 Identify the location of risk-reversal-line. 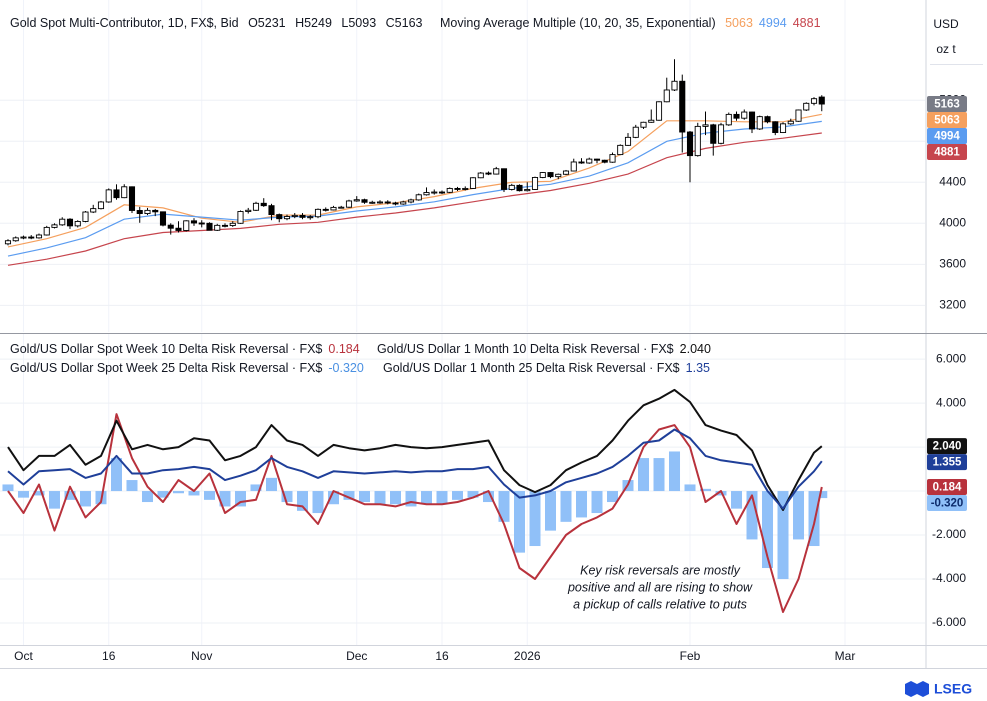
(415, 449).